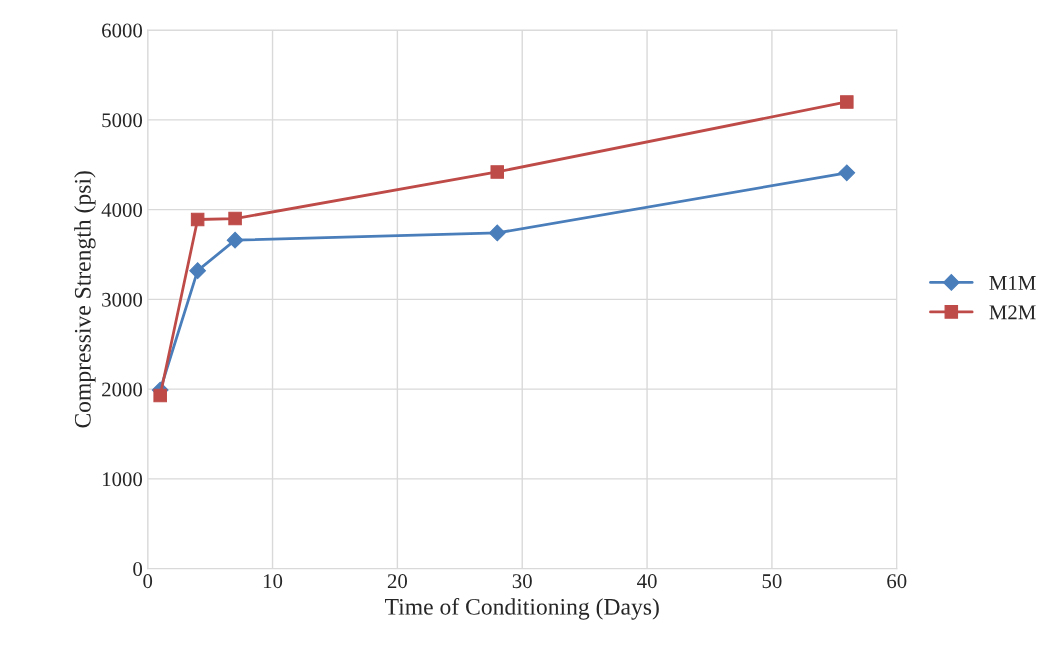 The image size is (1055, 669). What do you see at coordinates (148, 581) in the screenshot?
I see `x-tick-label: 0` at bounding box center [148, 581].